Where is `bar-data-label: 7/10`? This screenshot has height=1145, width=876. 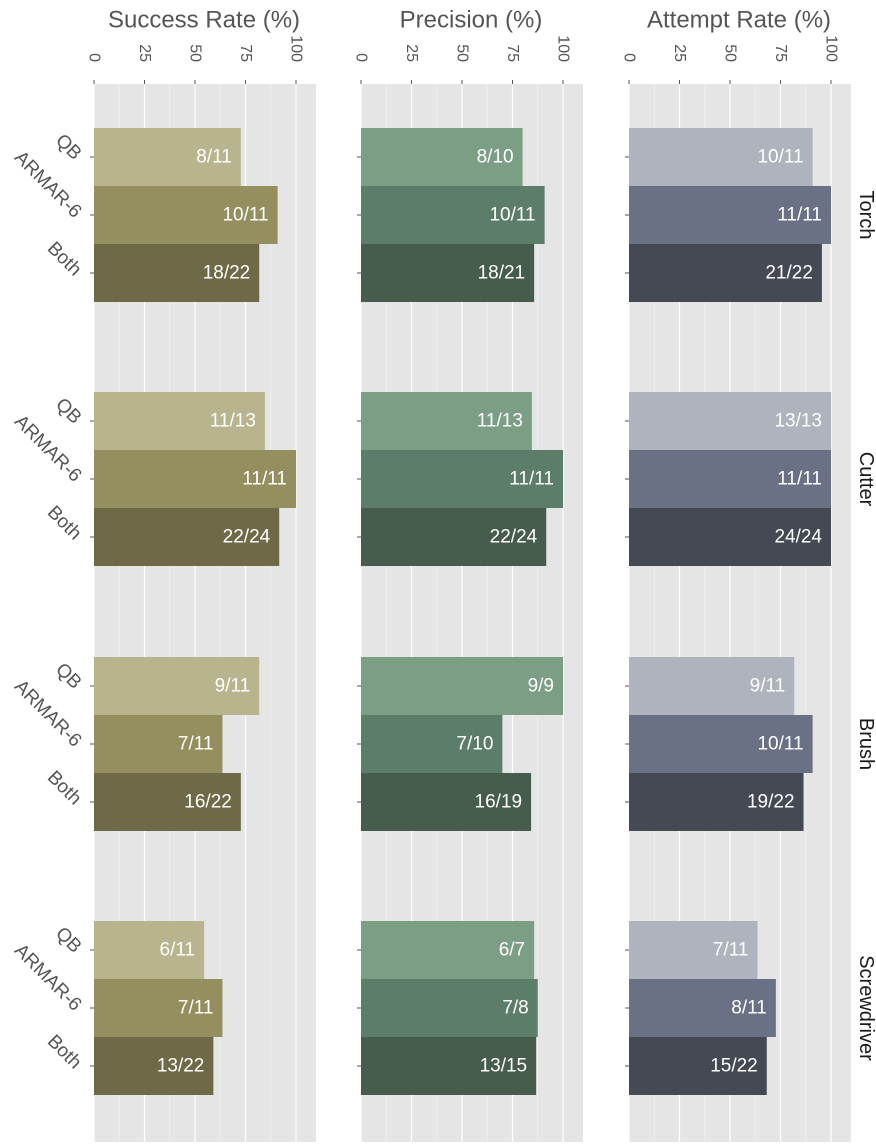 bar-data-label: 7/10 is located at coordinates (474, 744).